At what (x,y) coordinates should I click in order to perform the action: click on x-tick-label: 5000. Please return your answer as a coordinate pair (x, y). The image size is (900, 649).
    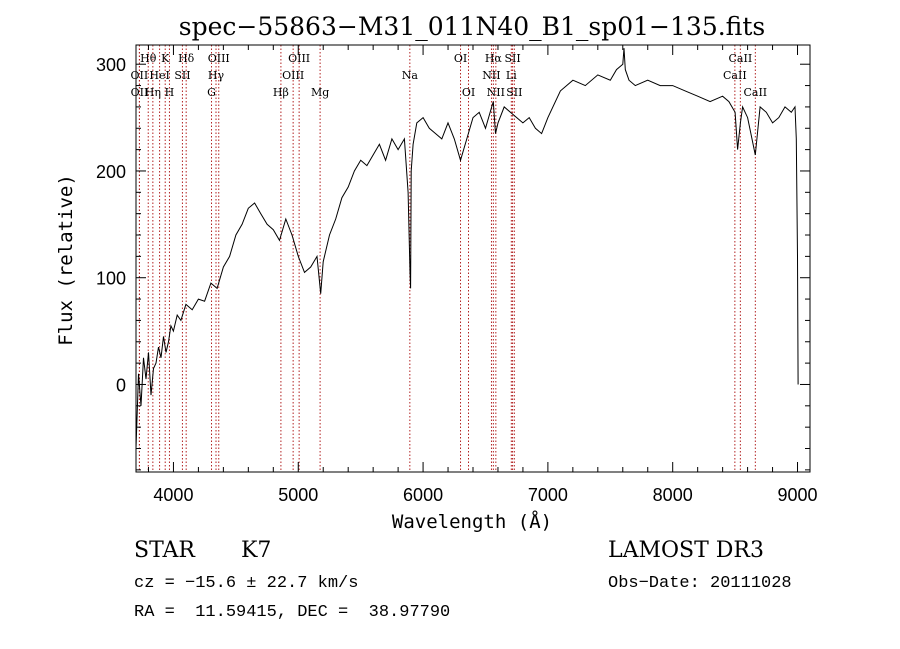
    Looking at the image, I should click on (298, 495).